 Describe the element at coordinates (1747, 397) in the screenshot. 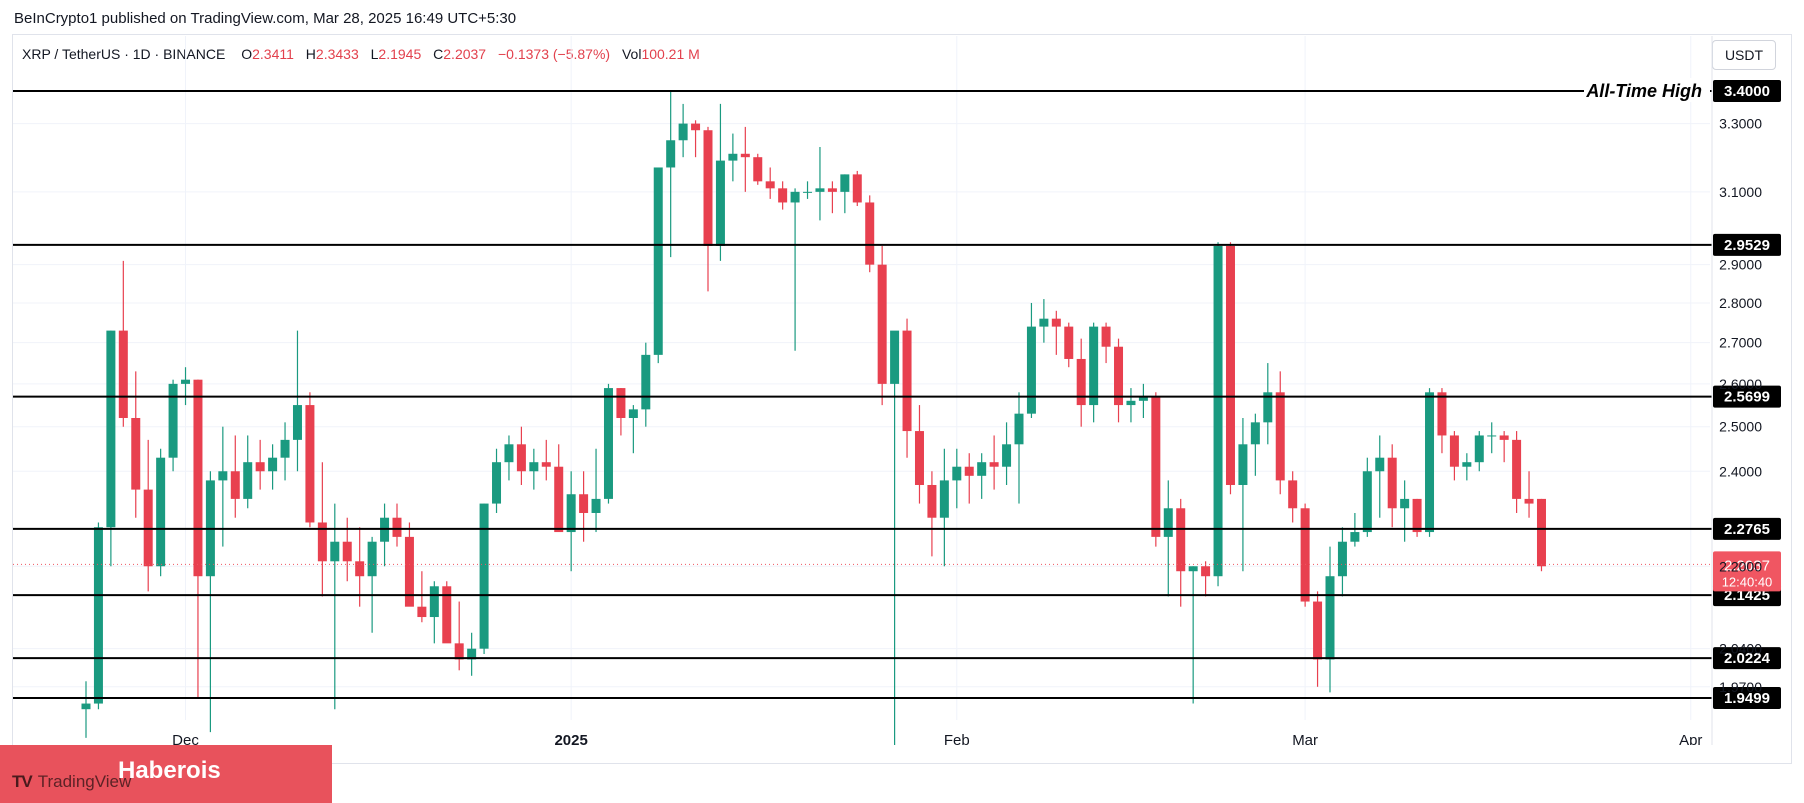

I see `level-price-label: 2.5699` at that location.